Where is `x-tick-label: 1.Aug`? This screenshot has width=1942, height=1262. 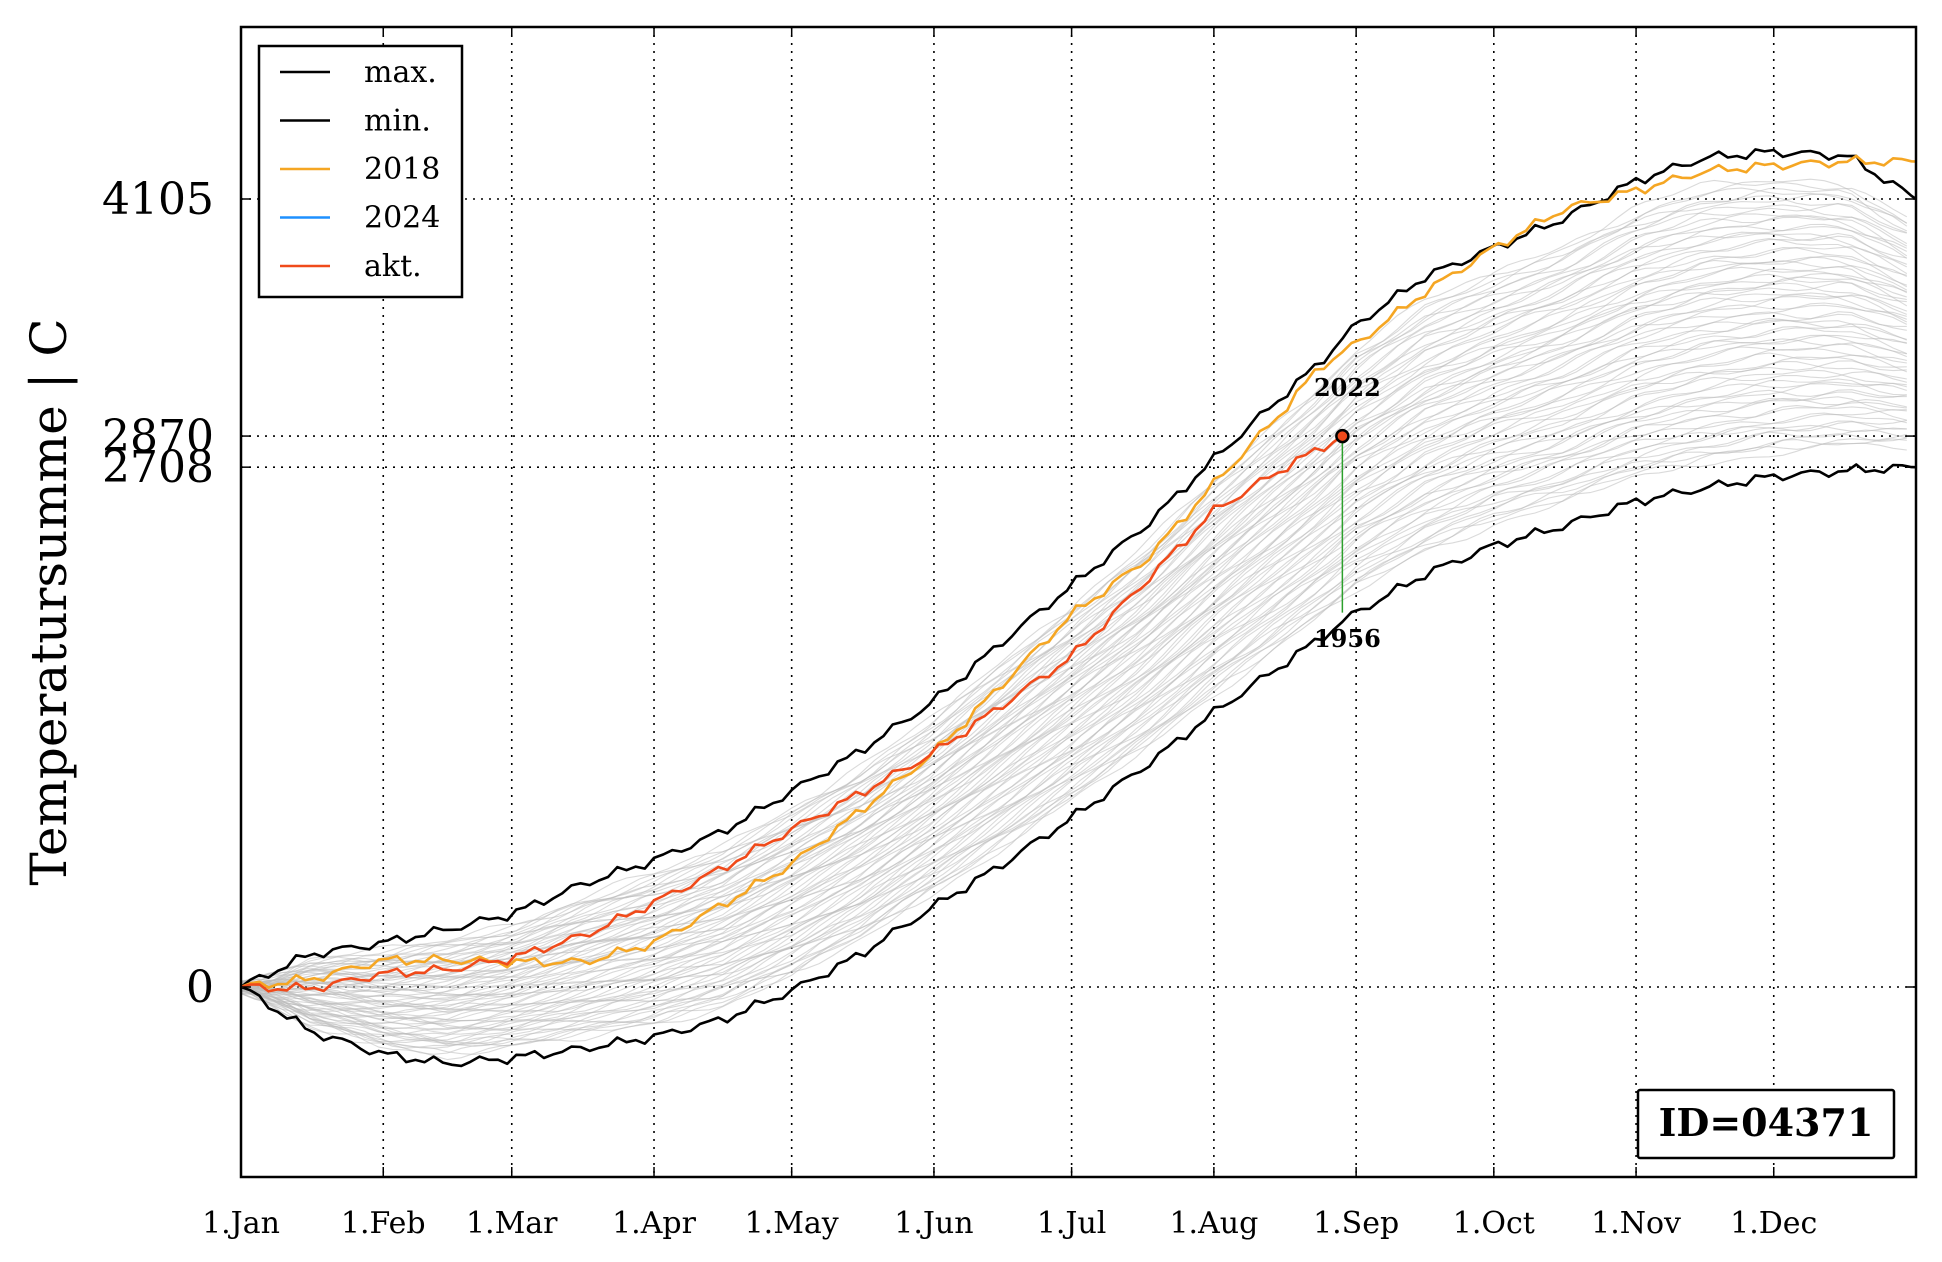 x-tick-label: 1.Aug is located at coordinates (1213, 1223).